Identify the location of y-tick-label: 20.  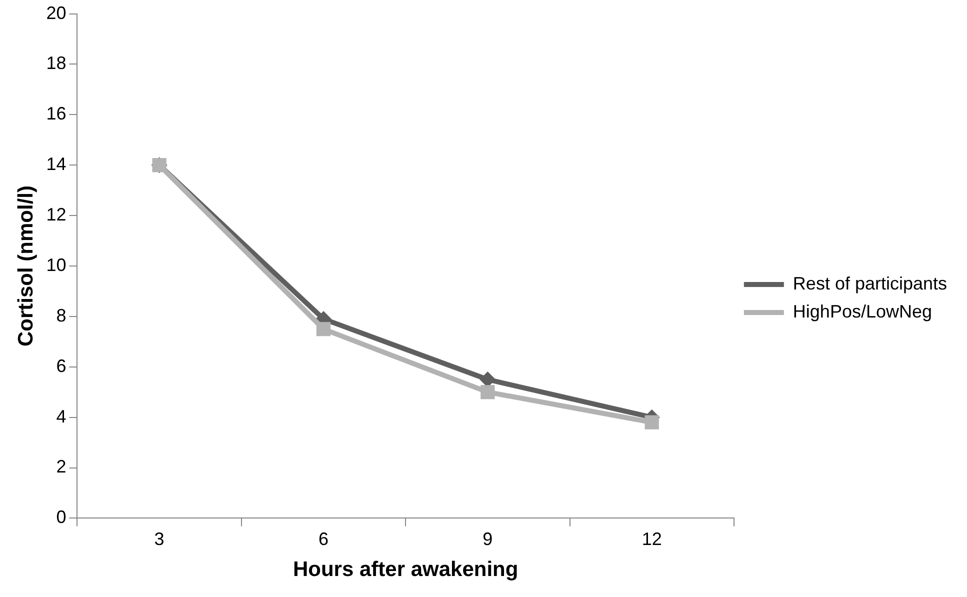
(56, 12).